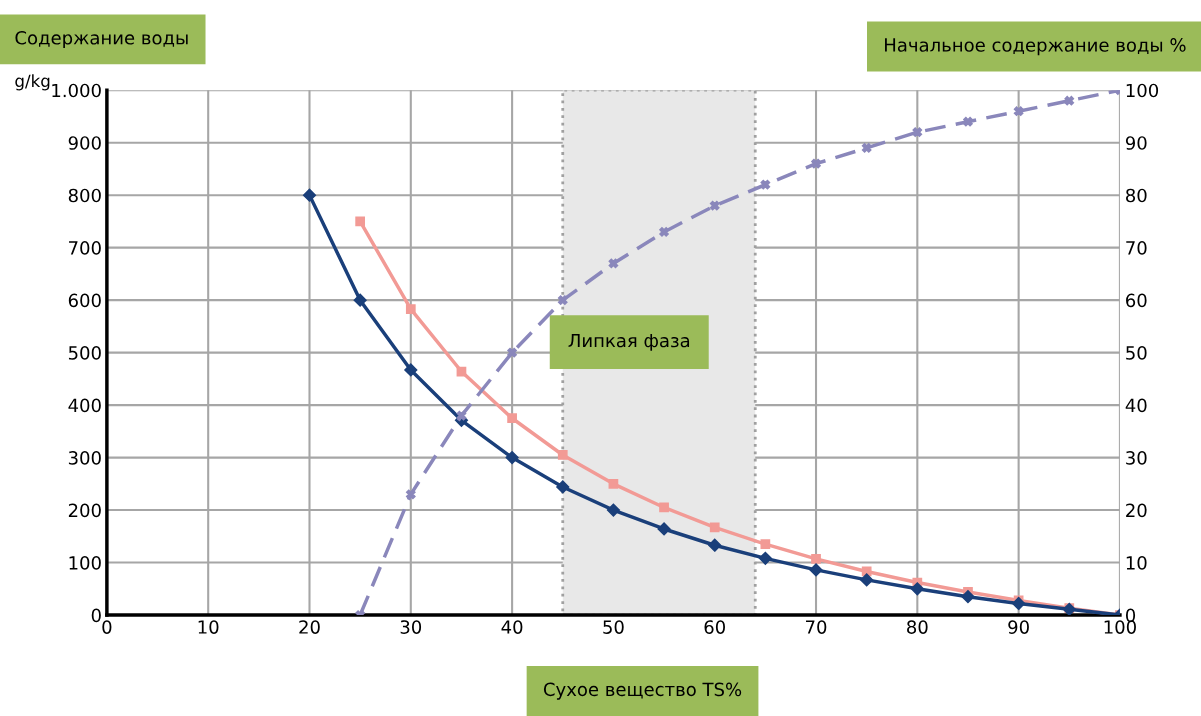 The image size is (1201, 716). What do you see at coordinates (1018, 627) in the screenshot?
I see `x-tick-label: 90` at bounding box center [1018, 627].